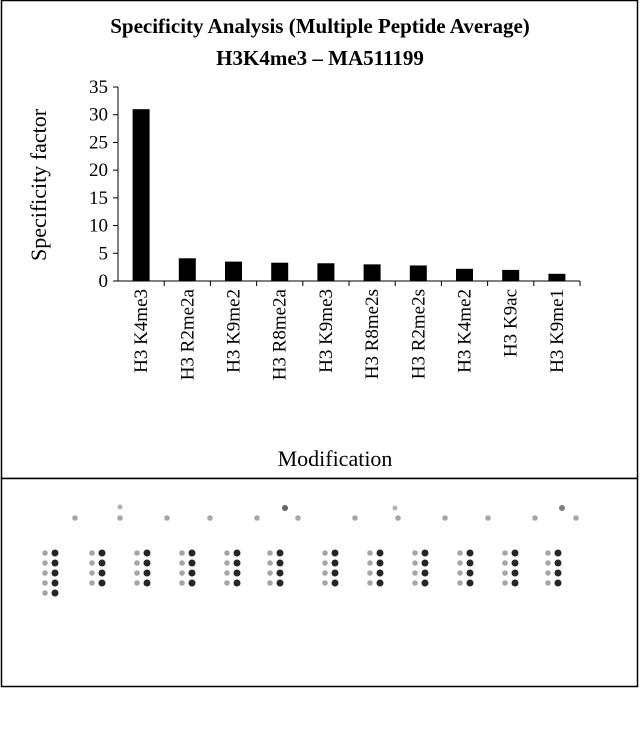  What do you see at coordinates (234, 331) in the screenshot?
I see `x-tick-label: H3 K9me2` at bounding box center [234, 331].